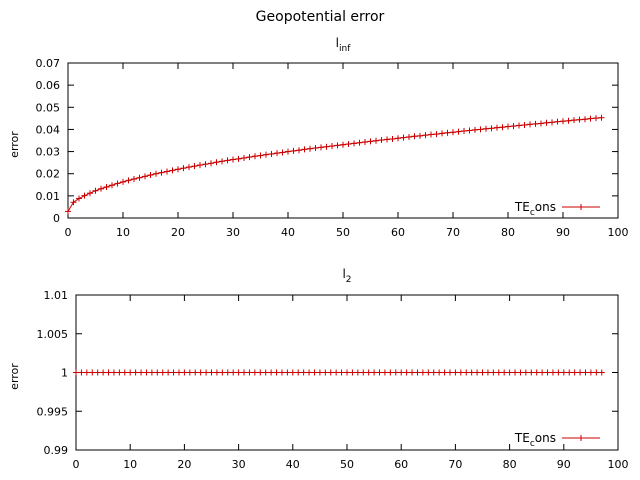 The height and width of the screenshot is (480, 640). What do you see at coordinates (564, 464) in the screenshot?
I see `x-tick-label: 90` at bounding box center [564, 464].